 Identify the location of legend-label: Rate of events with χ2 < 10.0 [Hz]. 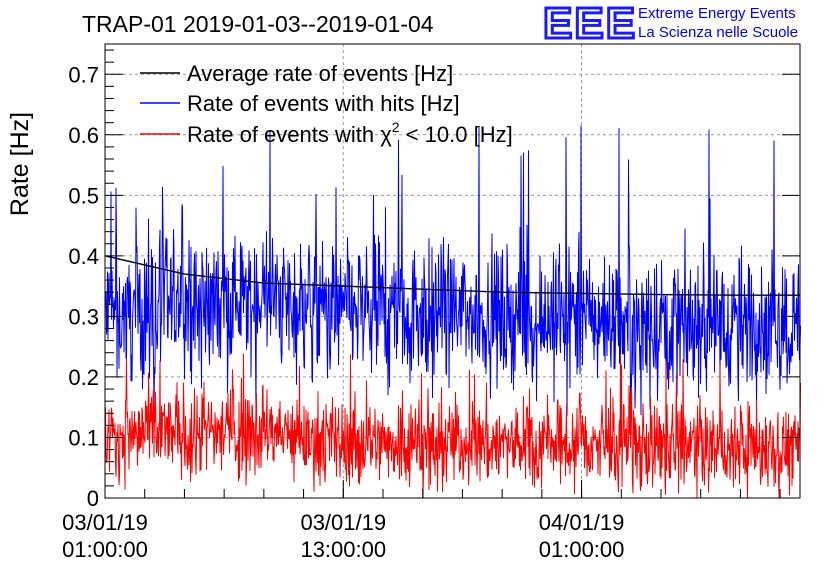
(350, 133).